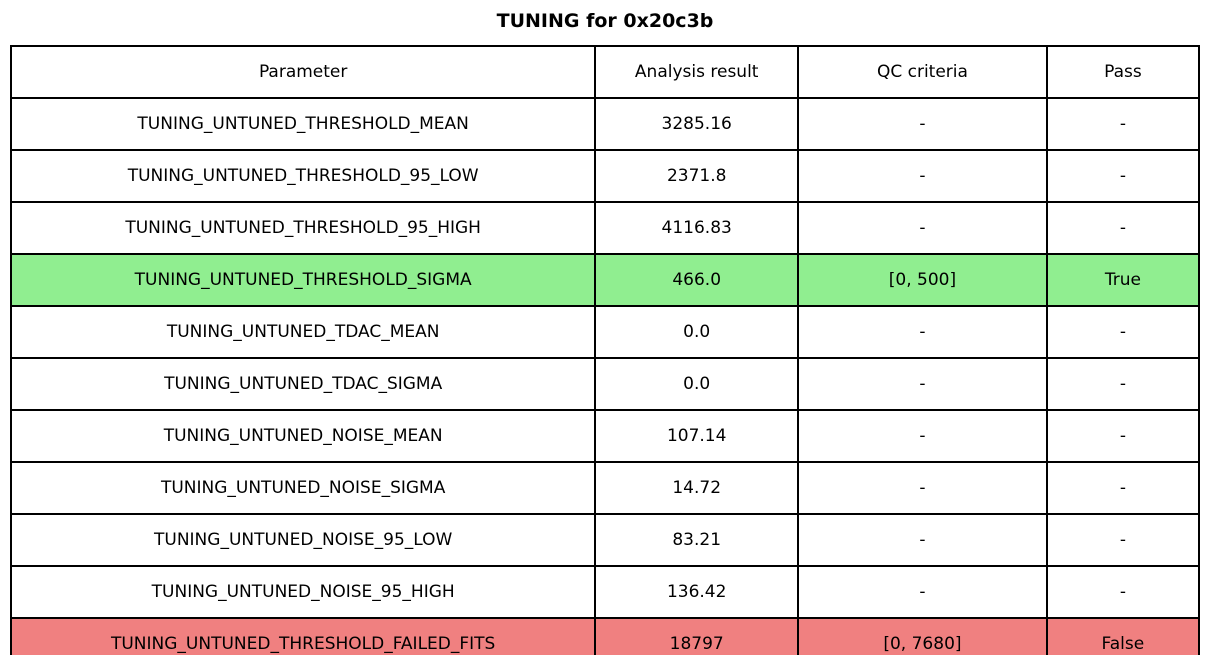  I want to click on column-header-parameter: Parameter, so click(303, 72).